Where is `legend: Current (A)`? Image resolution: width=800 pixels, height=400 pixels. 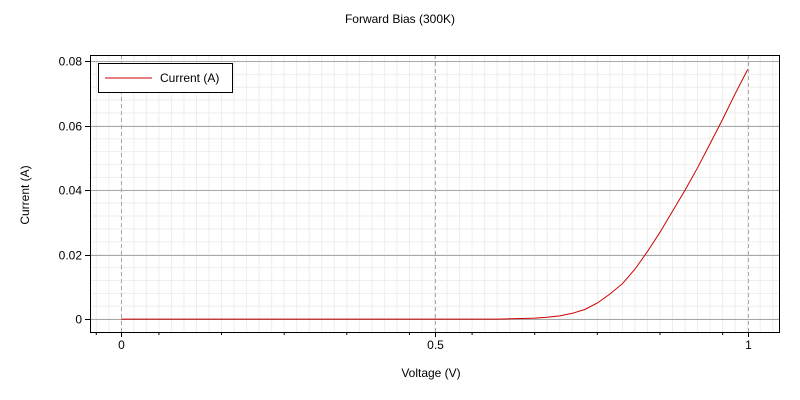
legend: Current (A) is located at coordinates (165, 78).